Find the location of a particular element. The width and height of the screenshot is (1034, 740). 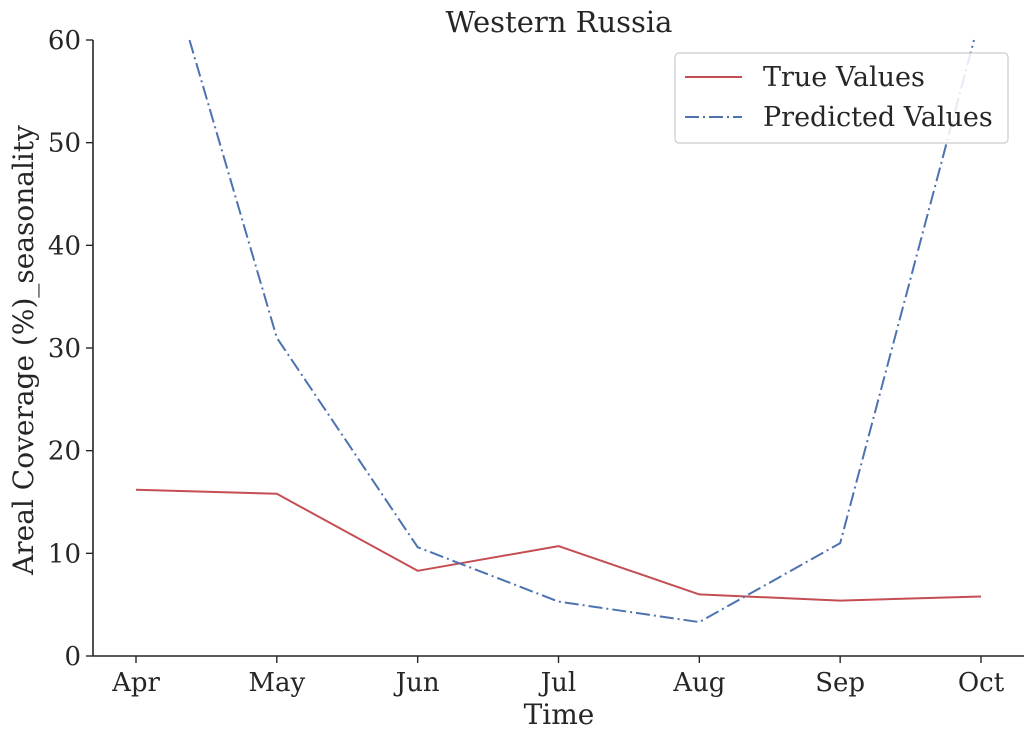

x-tick-label: Aug is located at coordinates (698, 683).